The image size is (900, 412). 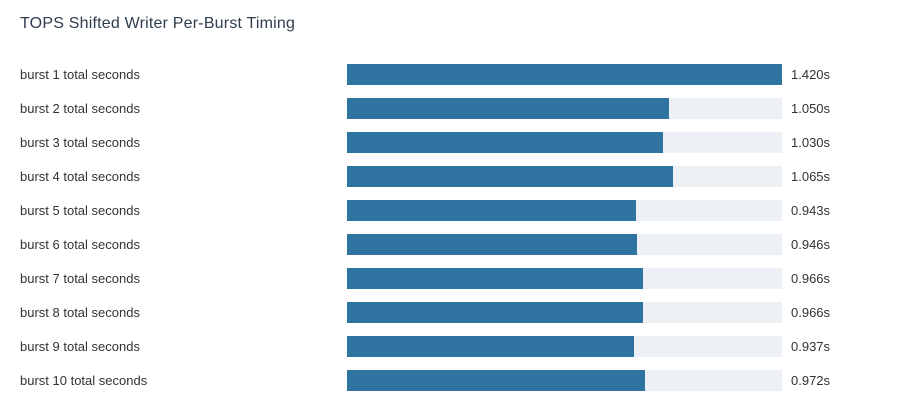 I want to click on bar-row: burst 8 total seconds 0.966s, so click(x=450, y=312).